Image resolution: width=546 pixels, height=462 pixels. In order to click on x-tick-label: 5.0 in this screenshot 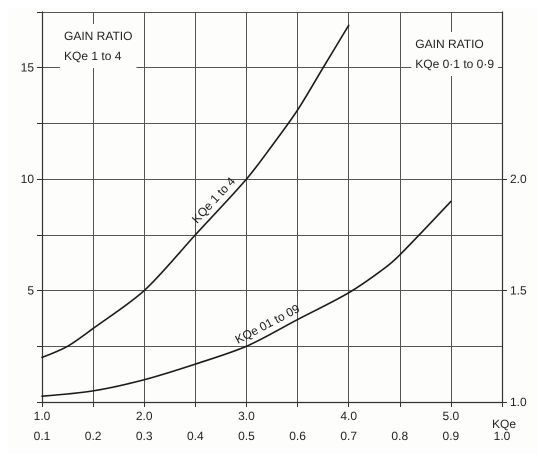, I will do `click(451, 416)`.